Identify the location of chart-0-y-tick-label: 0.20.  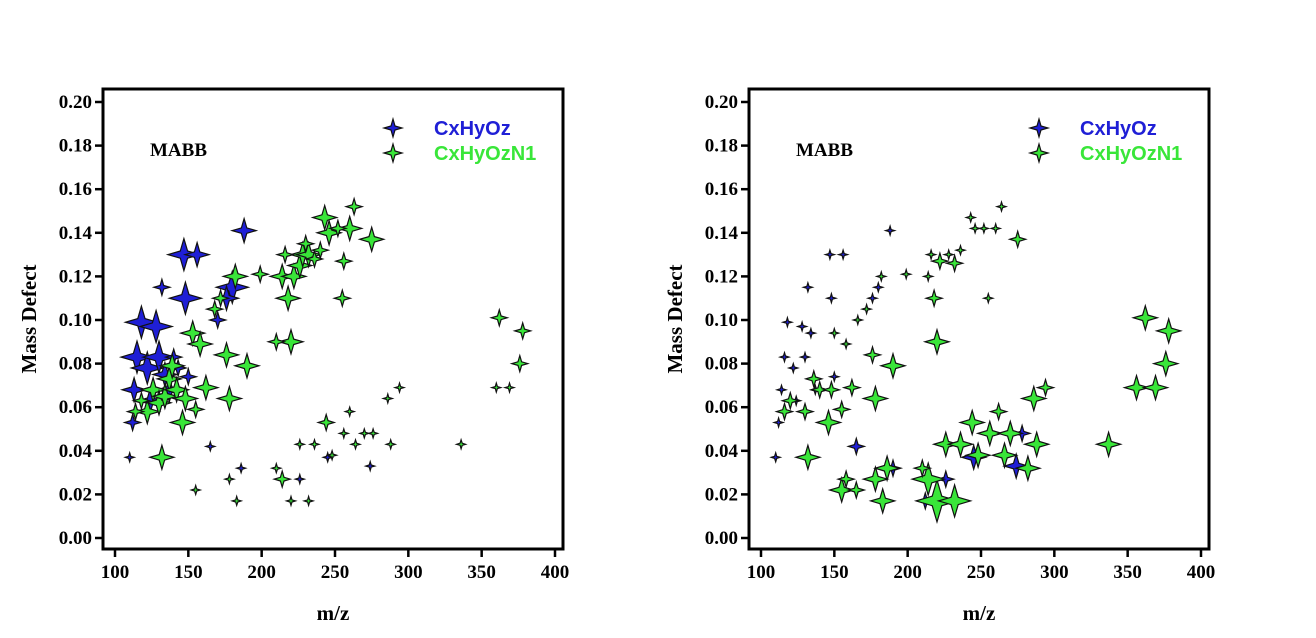
(75, 102).